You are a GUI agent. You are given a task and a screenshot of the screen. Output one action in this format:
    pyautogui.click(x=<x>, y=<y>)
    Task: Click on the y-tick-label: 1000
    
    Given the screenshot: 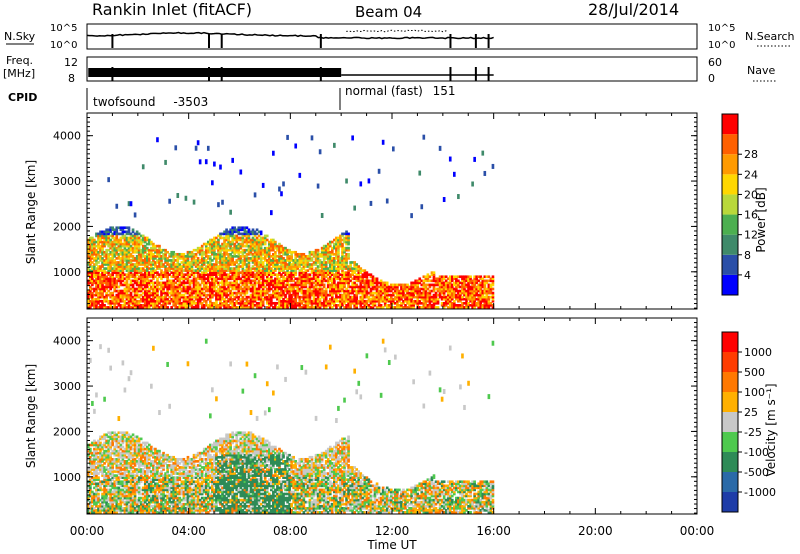 What is the action you would take?
    pyautogui.click(x=67, y=272)
    